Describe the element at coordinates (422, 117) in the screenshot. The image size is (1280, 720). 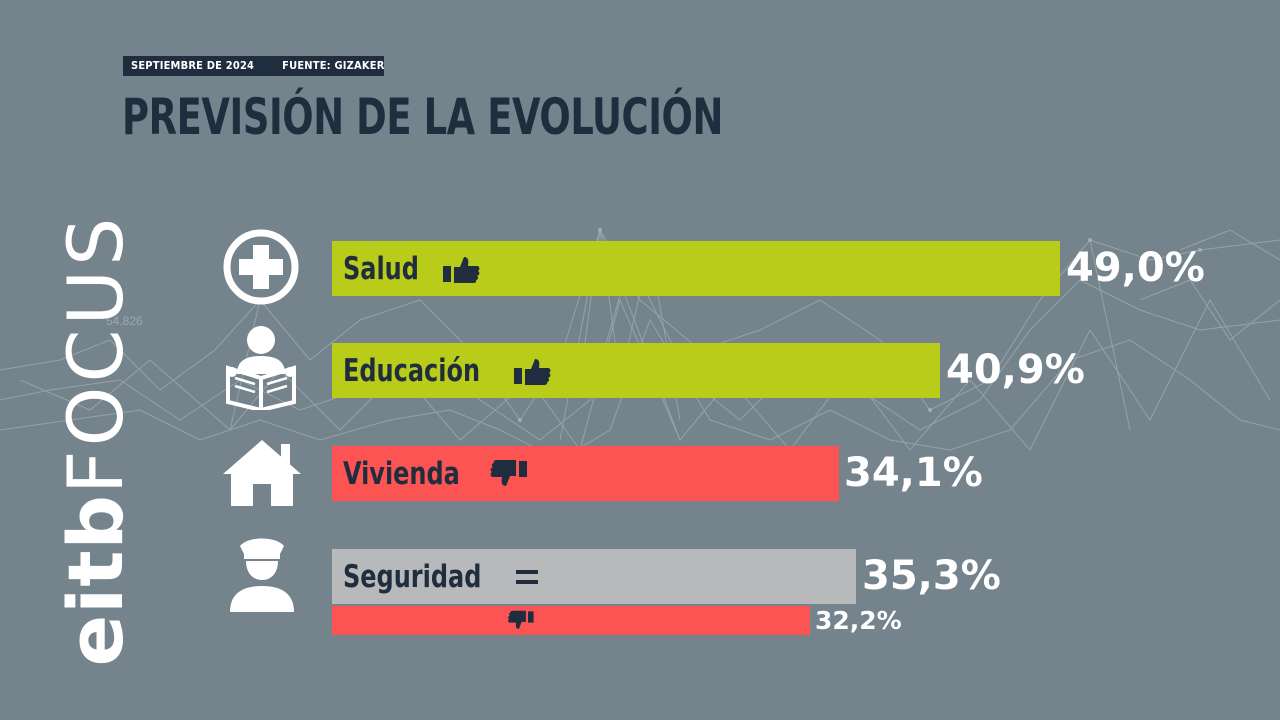
I see `chart-title: PREVISIÓN DE LA EVOLUCIÓN` at that location.